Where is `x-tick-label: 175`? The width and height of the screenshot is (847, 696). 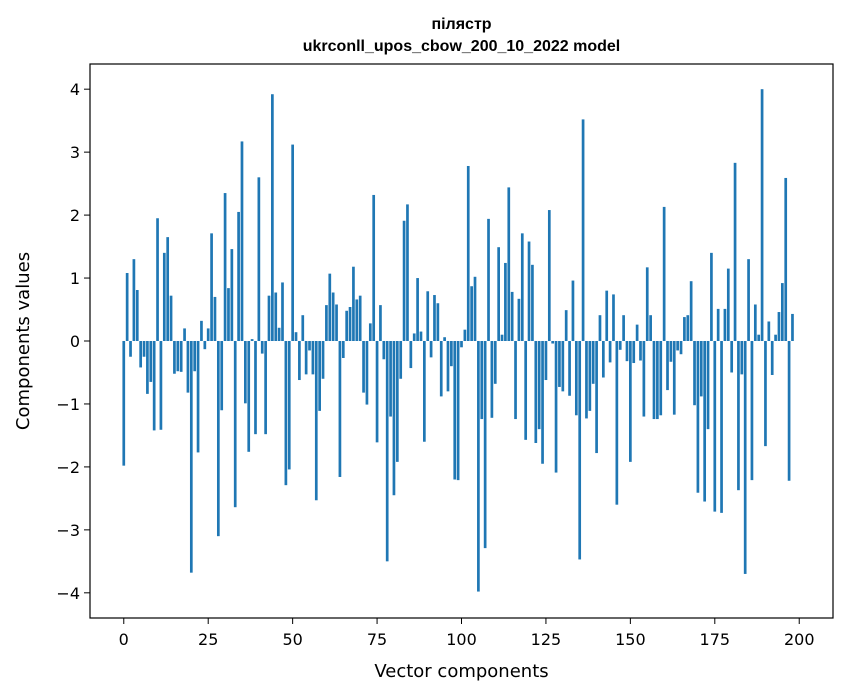
x-tick-label: 175 is located at coordinates (715, 639).